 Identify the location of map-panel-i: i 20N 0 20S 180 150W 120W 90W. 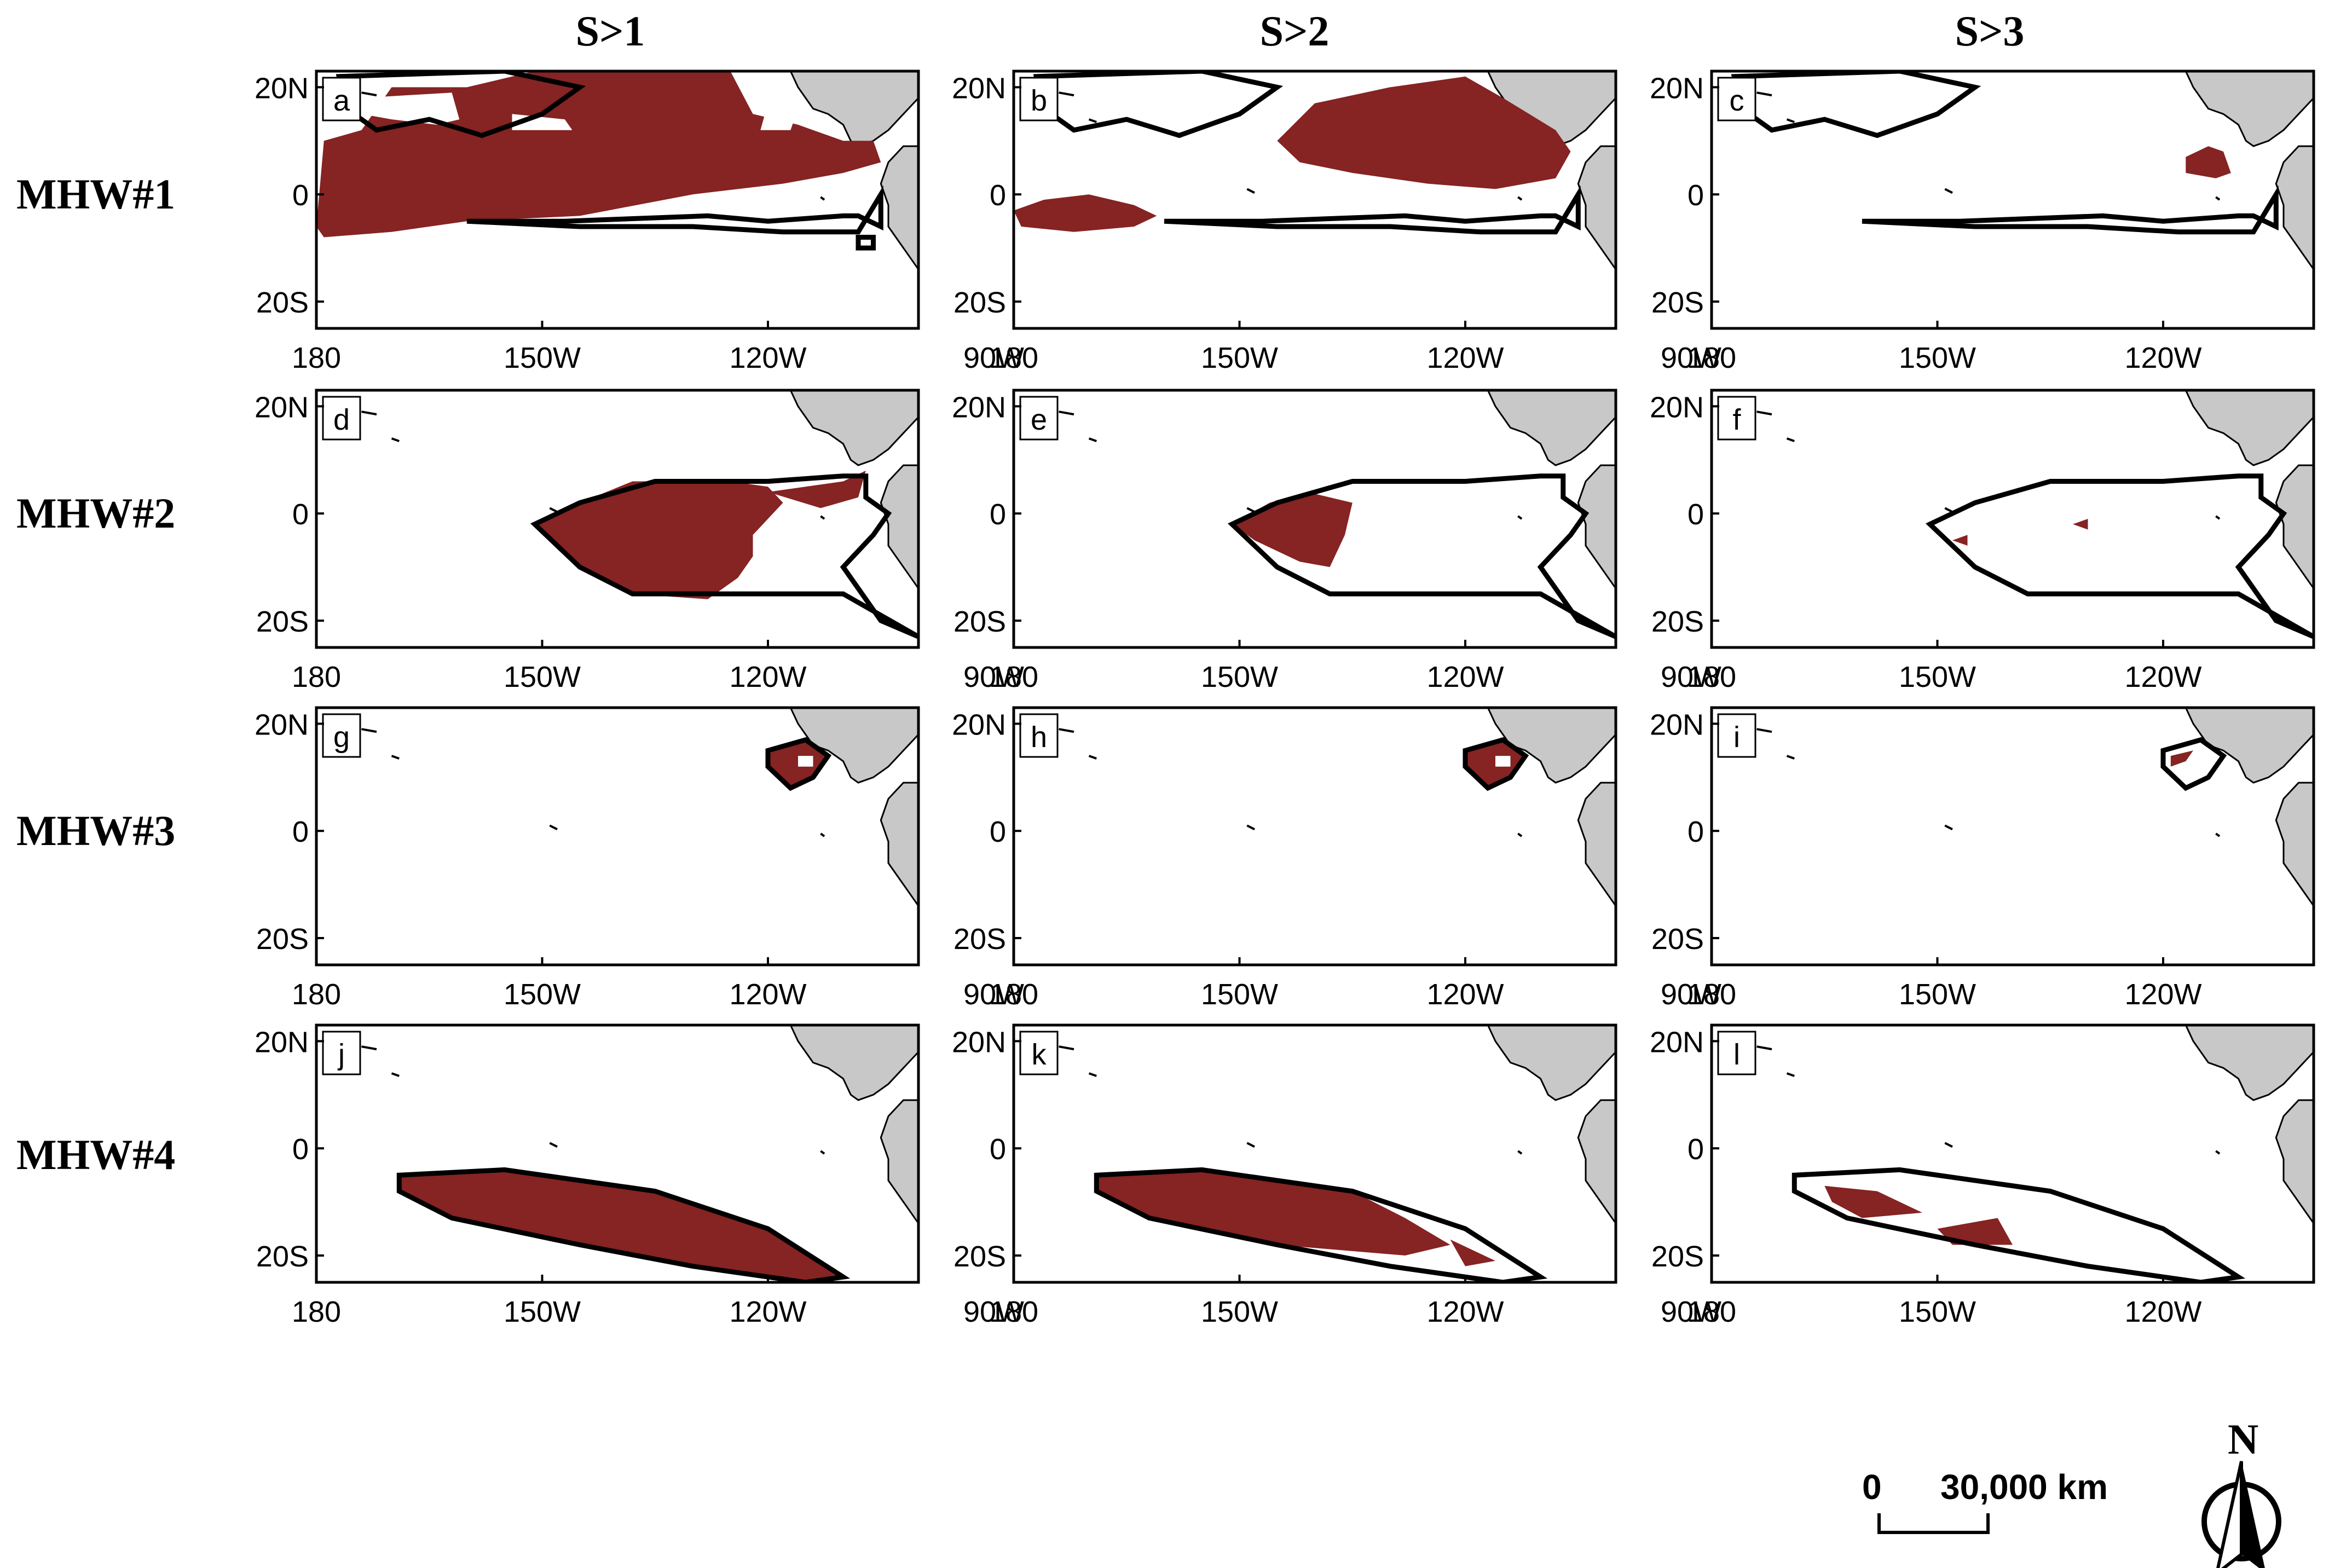
(1982, 858).